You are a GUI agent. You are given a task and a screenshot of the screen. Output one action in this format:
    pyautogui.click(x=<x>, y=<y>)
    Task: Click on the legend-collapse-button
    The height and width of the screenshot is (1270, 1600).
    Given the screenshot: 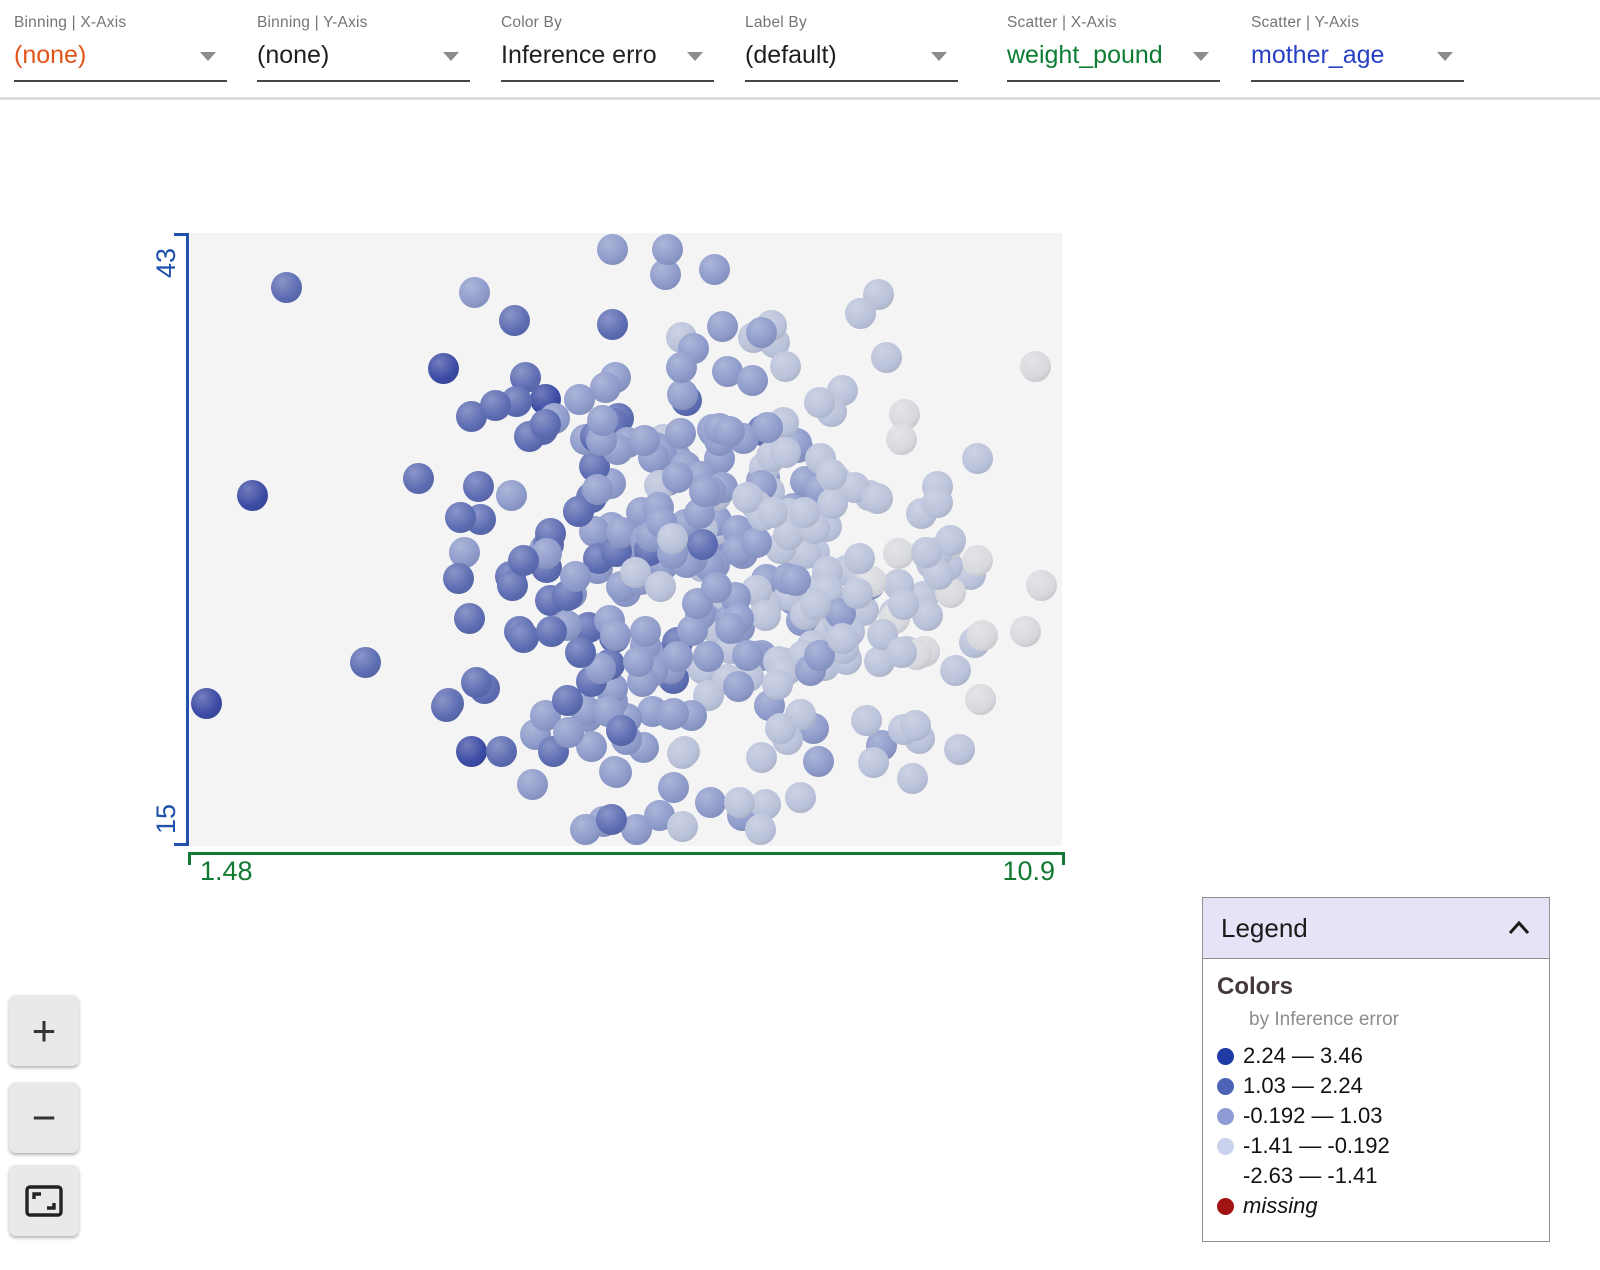 What is the action you would take?
    pyautogui.click(x=1519, y=928)
    